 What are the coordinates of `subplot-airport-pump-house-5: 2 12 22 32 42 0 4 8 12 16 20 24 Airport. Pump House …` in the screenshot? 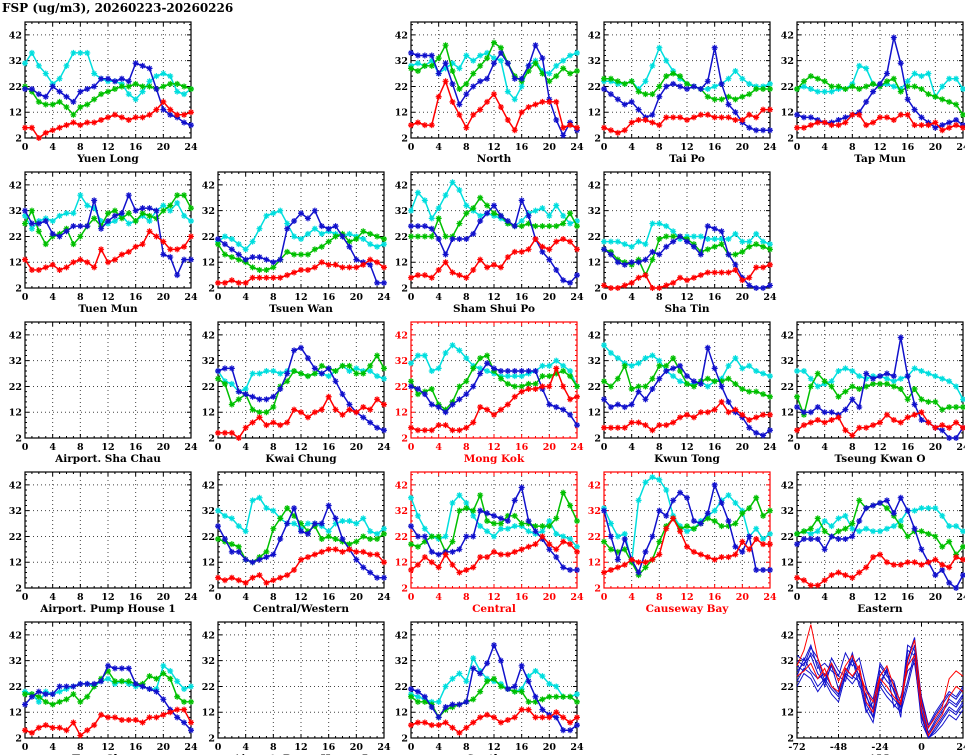 It's located at (296, 688).